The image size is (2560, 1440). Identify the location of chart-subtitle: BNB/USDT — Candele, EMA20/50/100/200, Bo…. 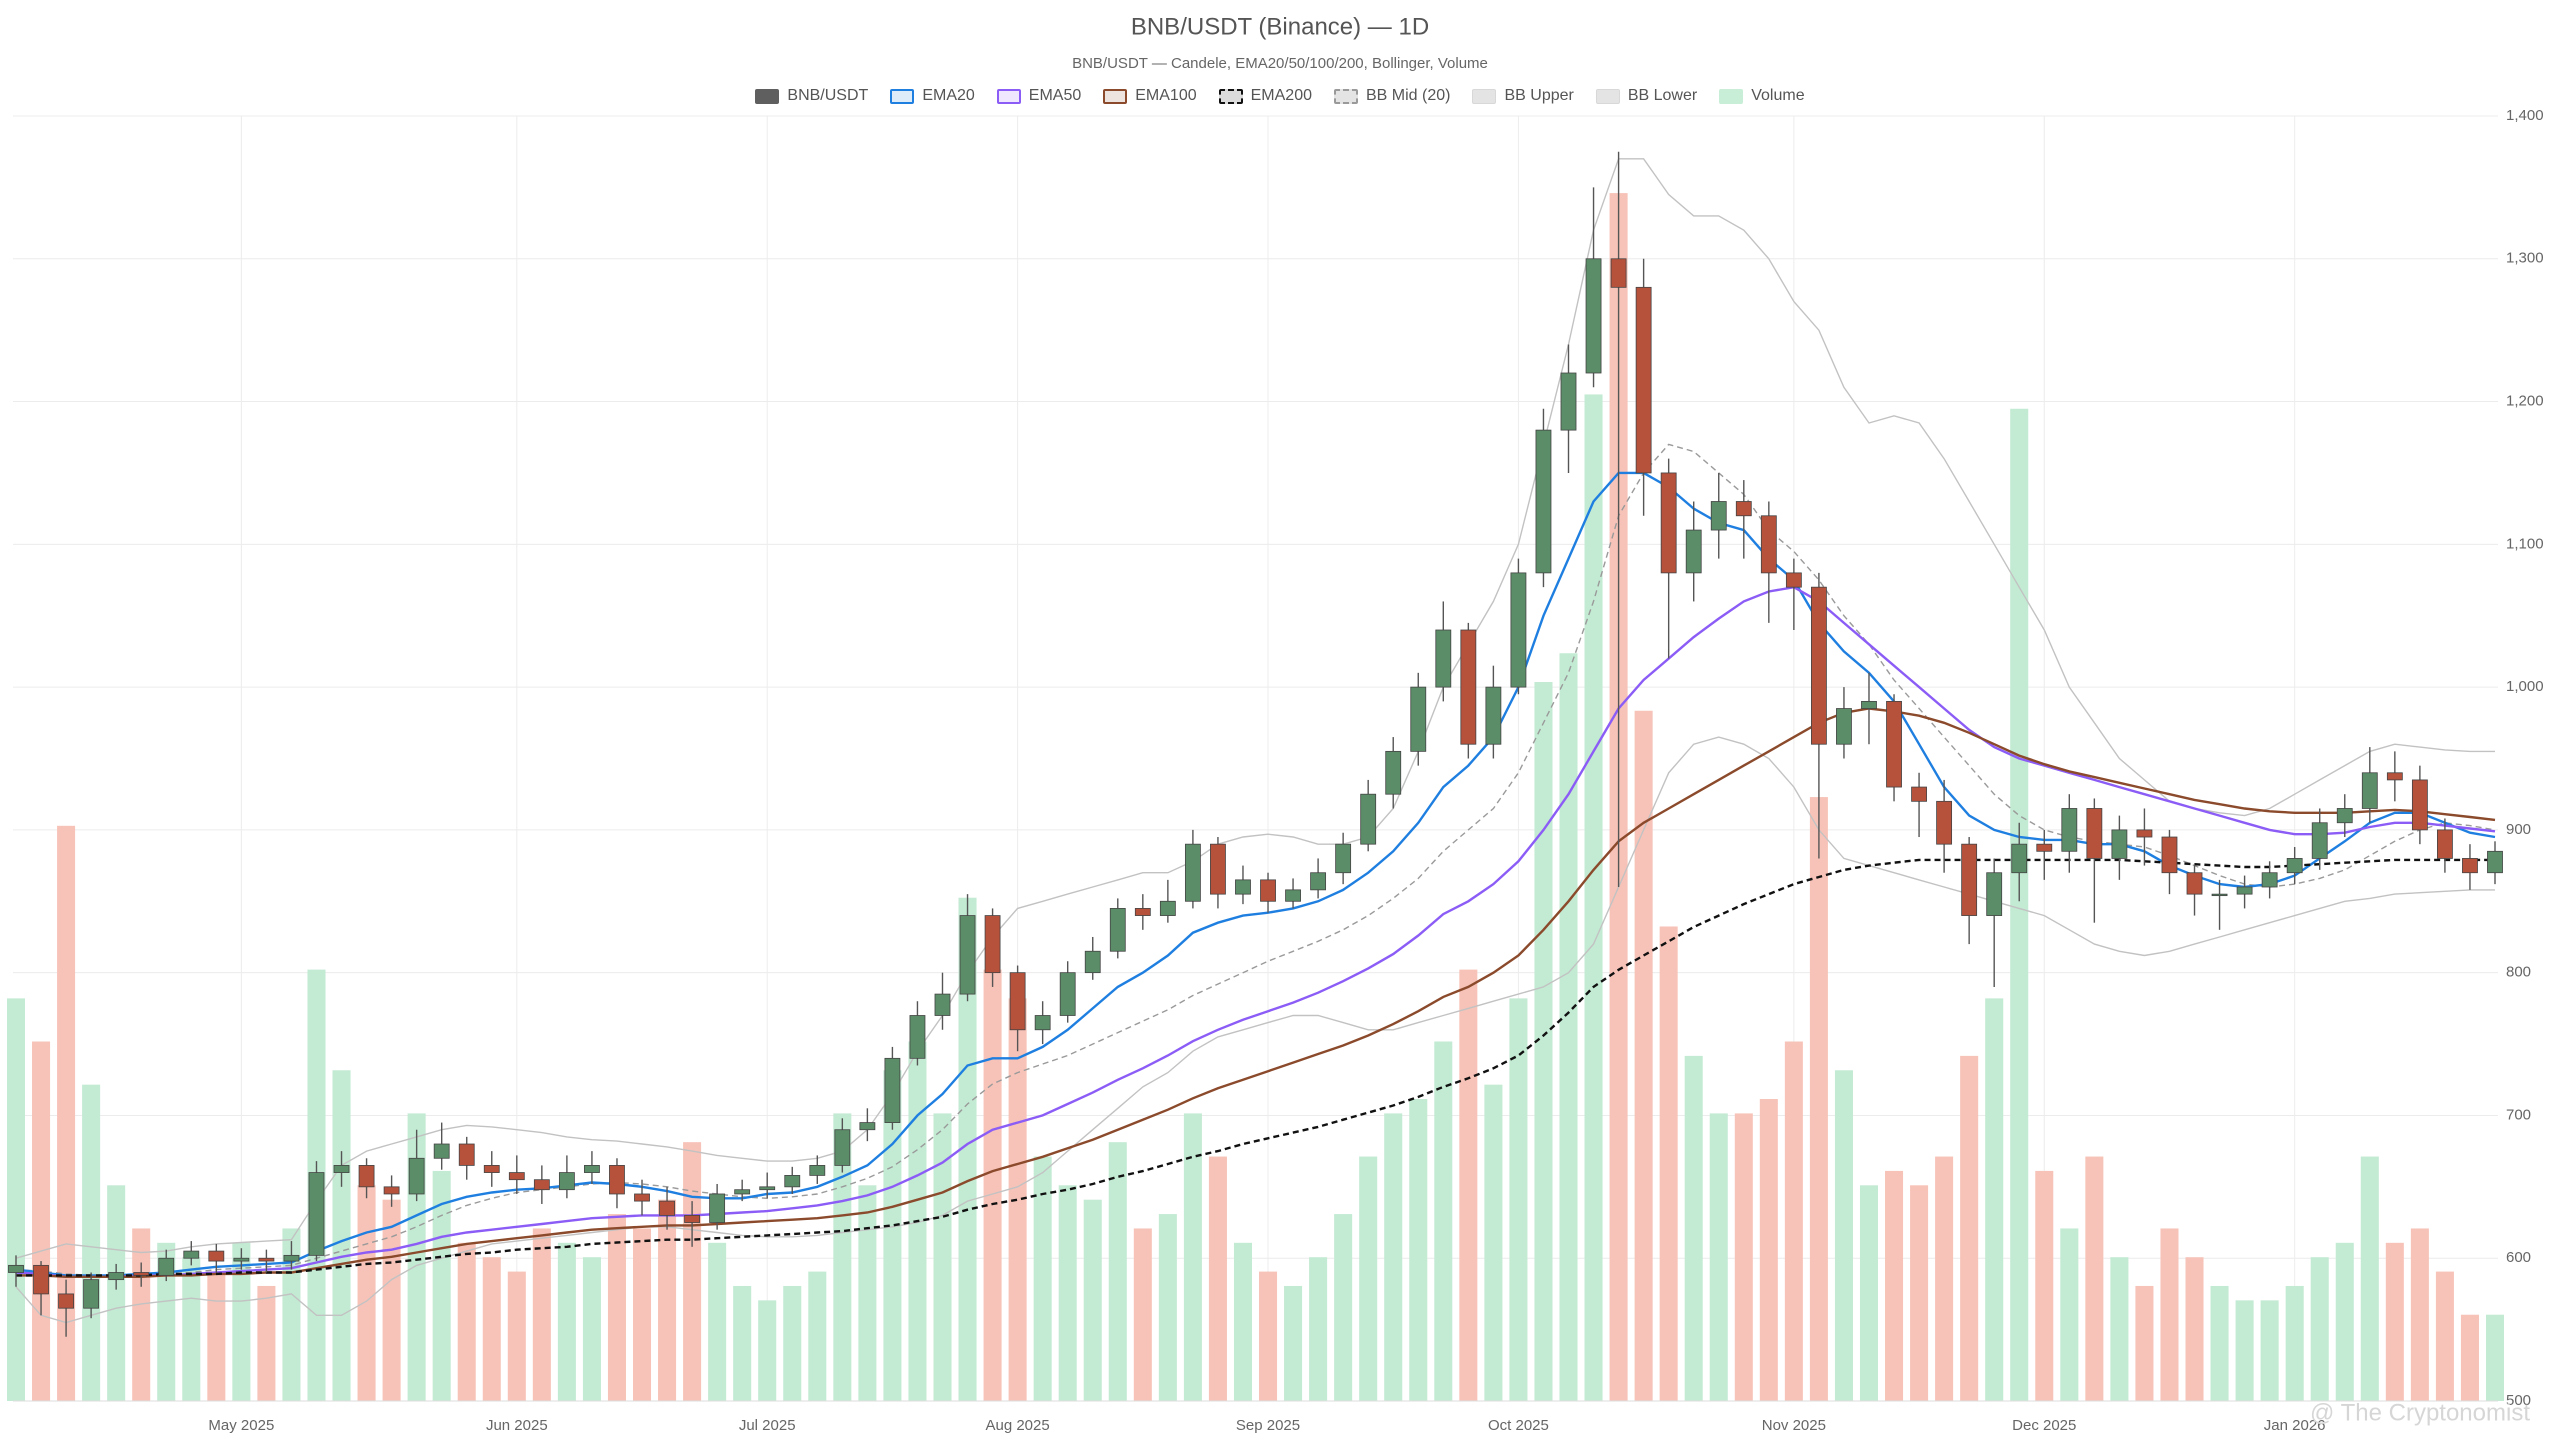
(1280, 63).